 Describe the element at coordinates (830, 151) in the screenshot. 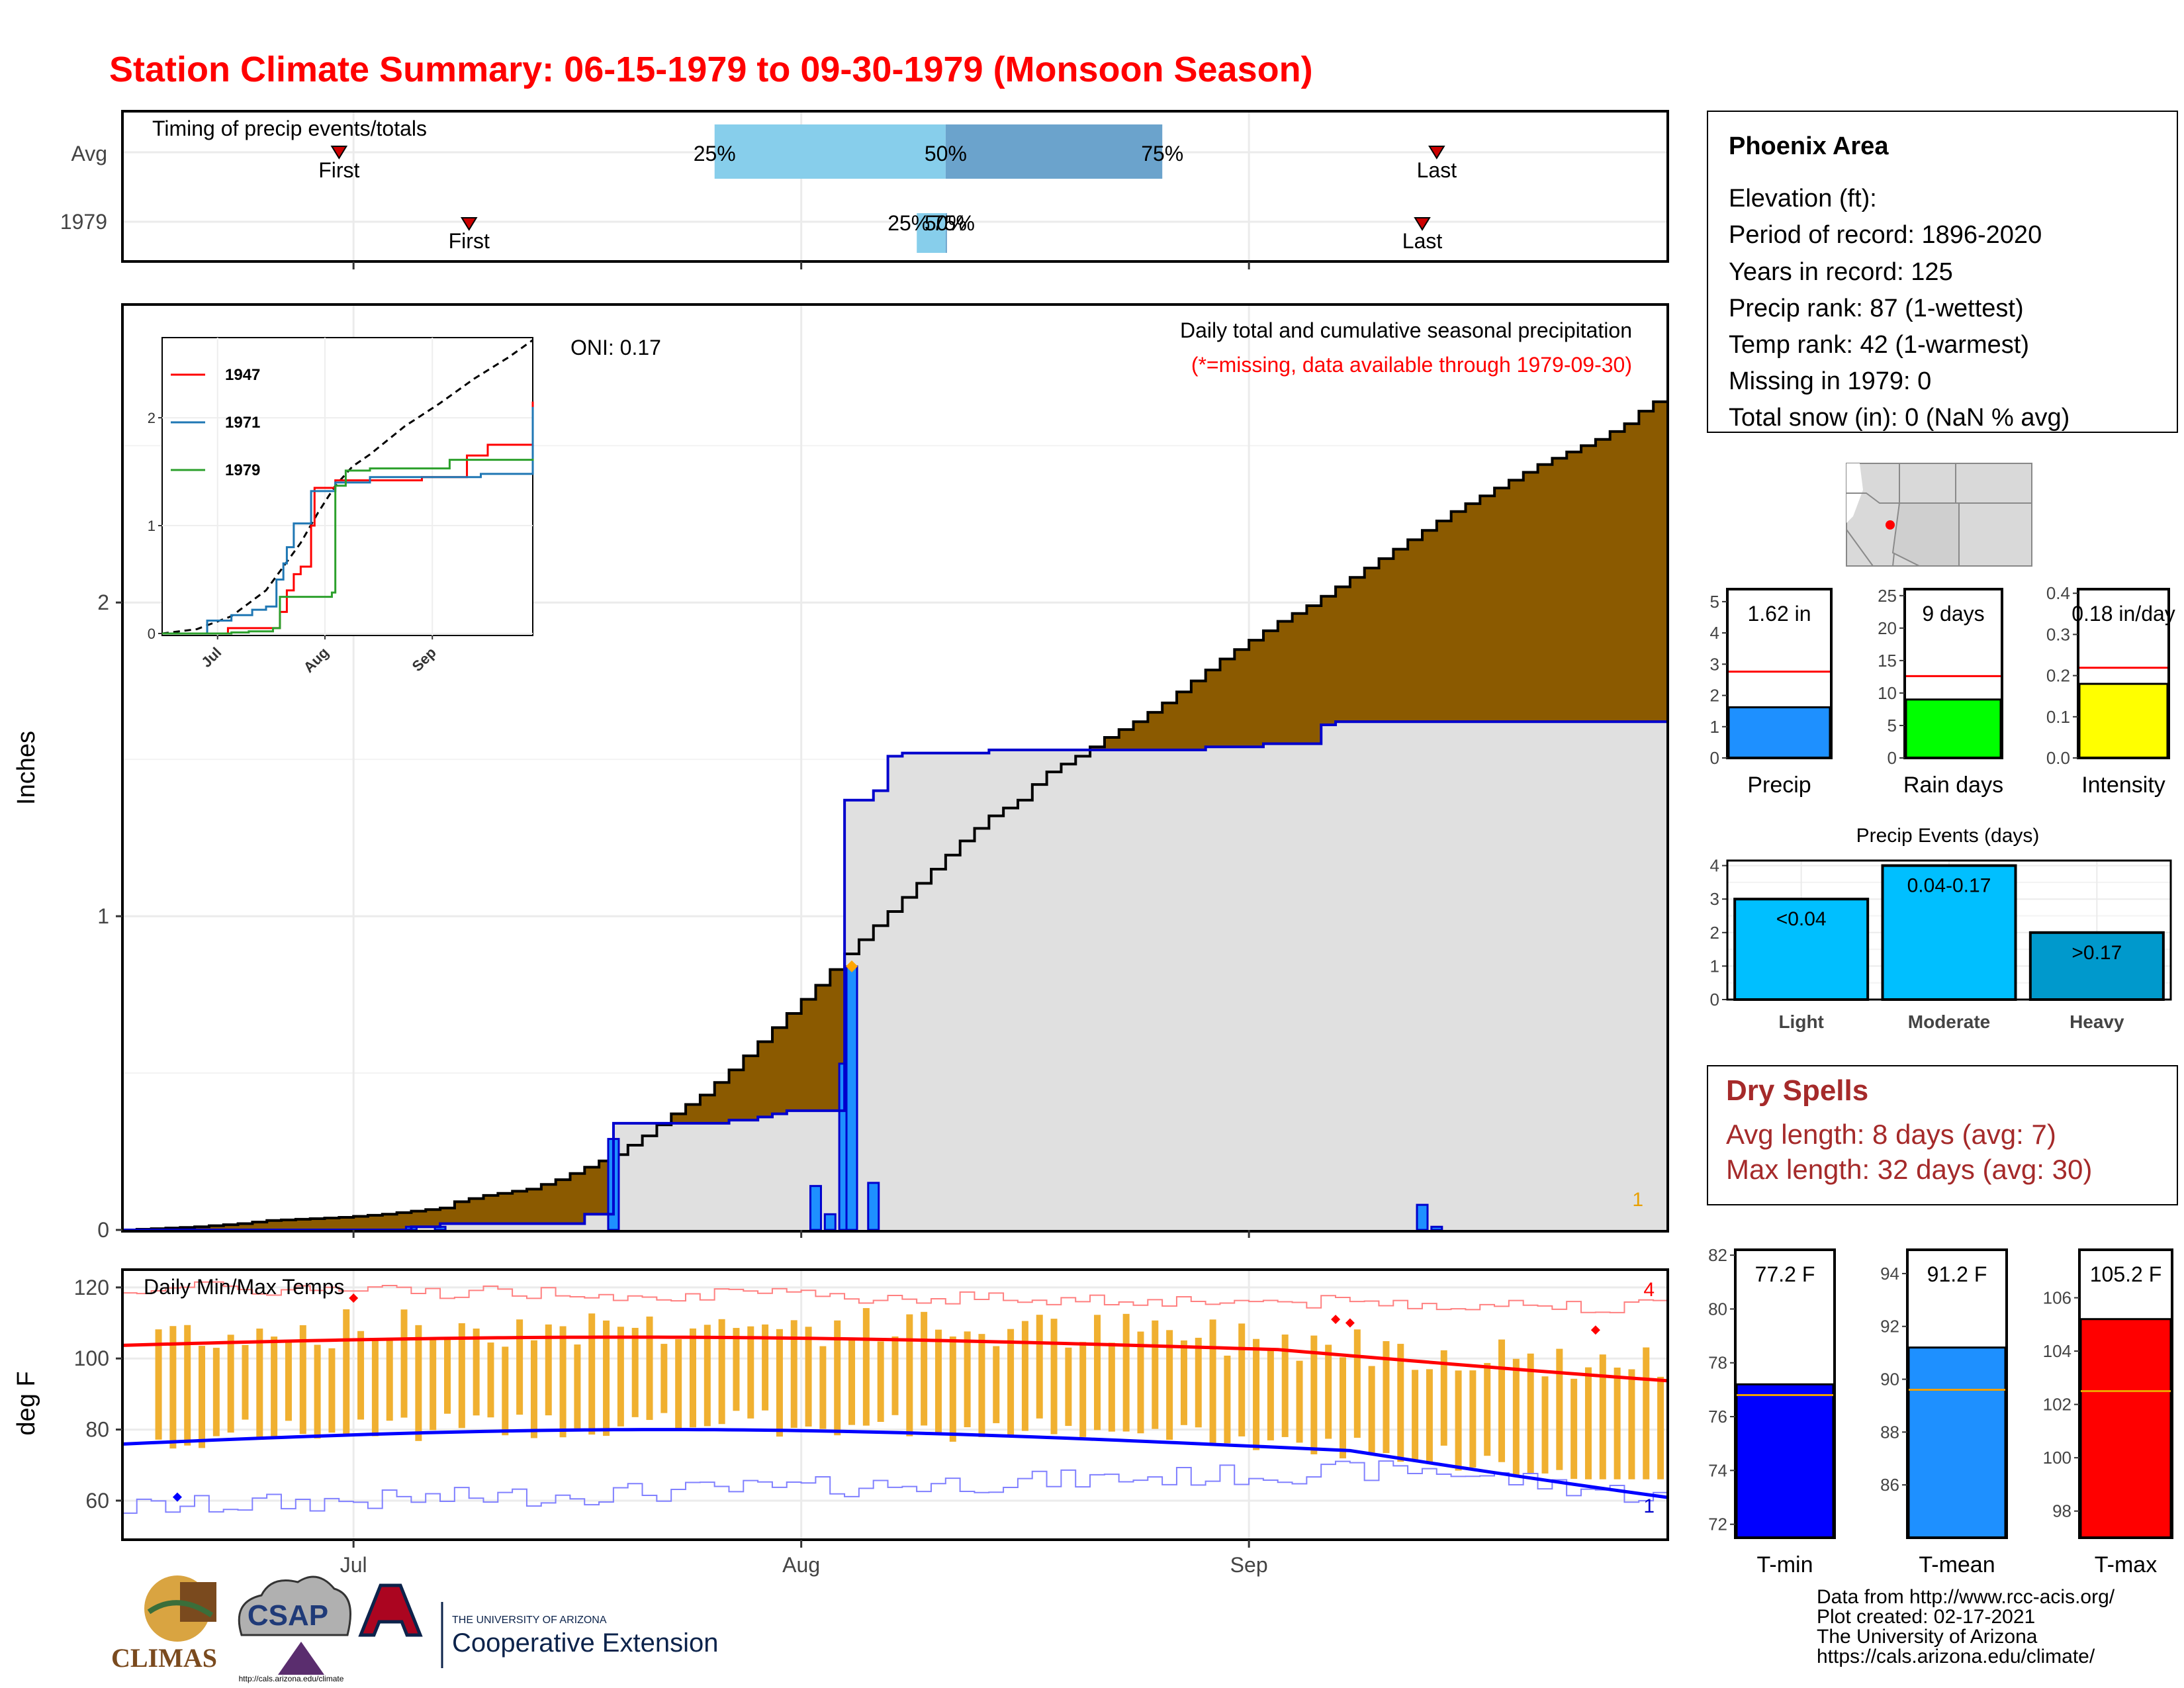

I see `avg-q25-q50-bar` at that location.